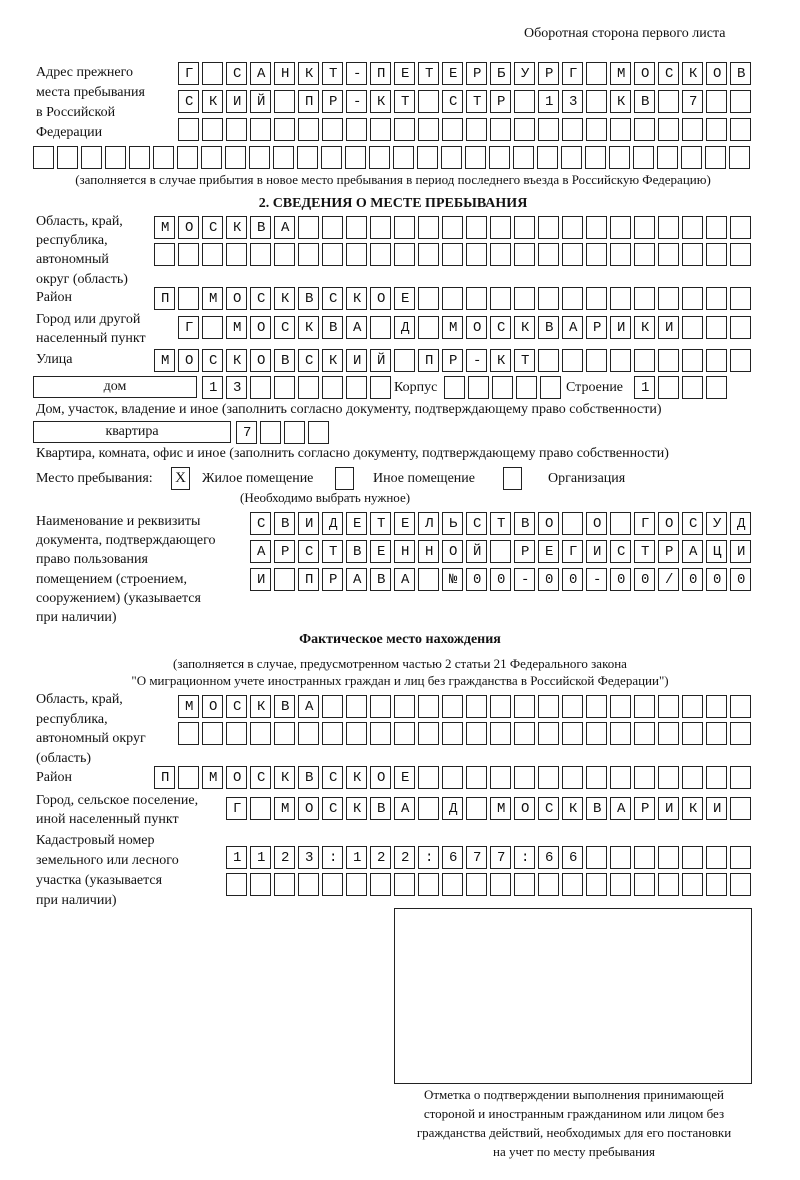  What do you see at coordinates (454, 361) in the screenshot?
I see `street-row: МОСКОВСКИЙ ПР-КТ` at bounding box center [454, 361].